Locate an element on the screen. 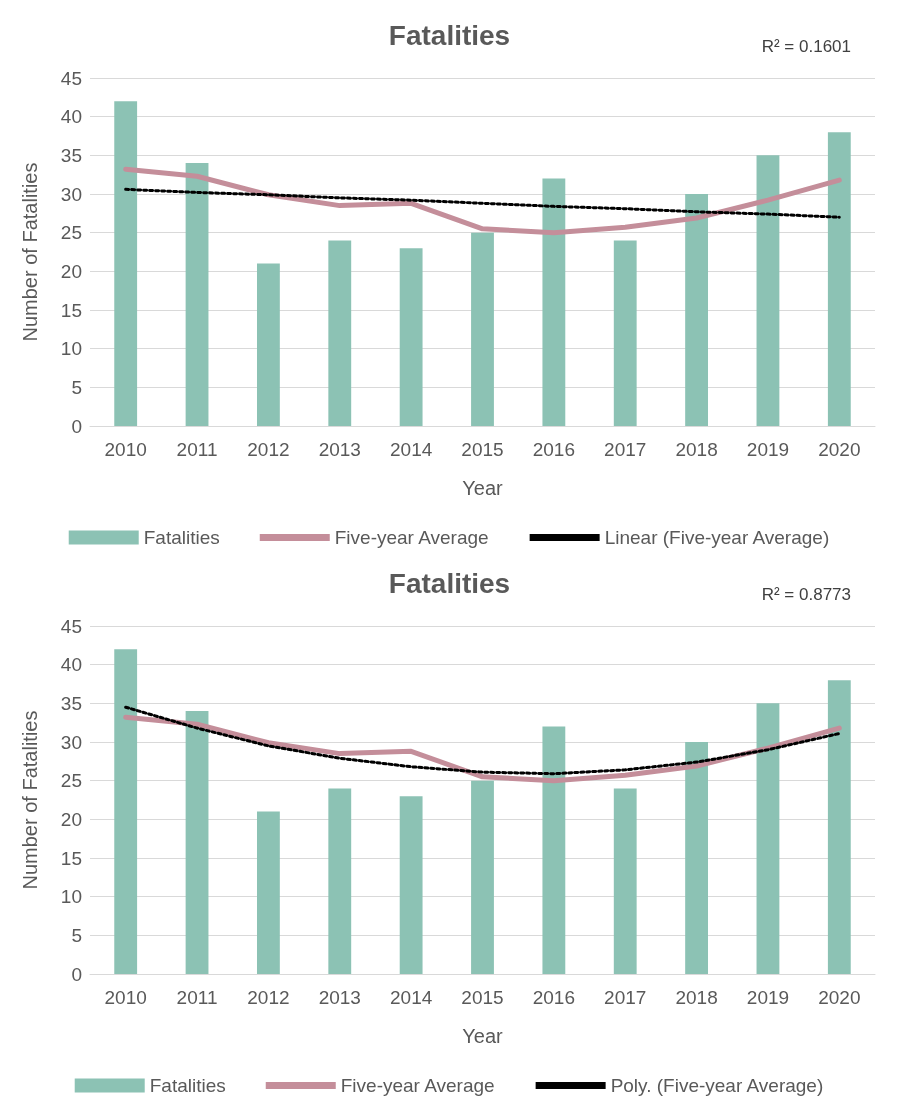 The height and width of the screenshot is (1113, 899). text: R² = 0.8773 is located at coordinates (806, 594).